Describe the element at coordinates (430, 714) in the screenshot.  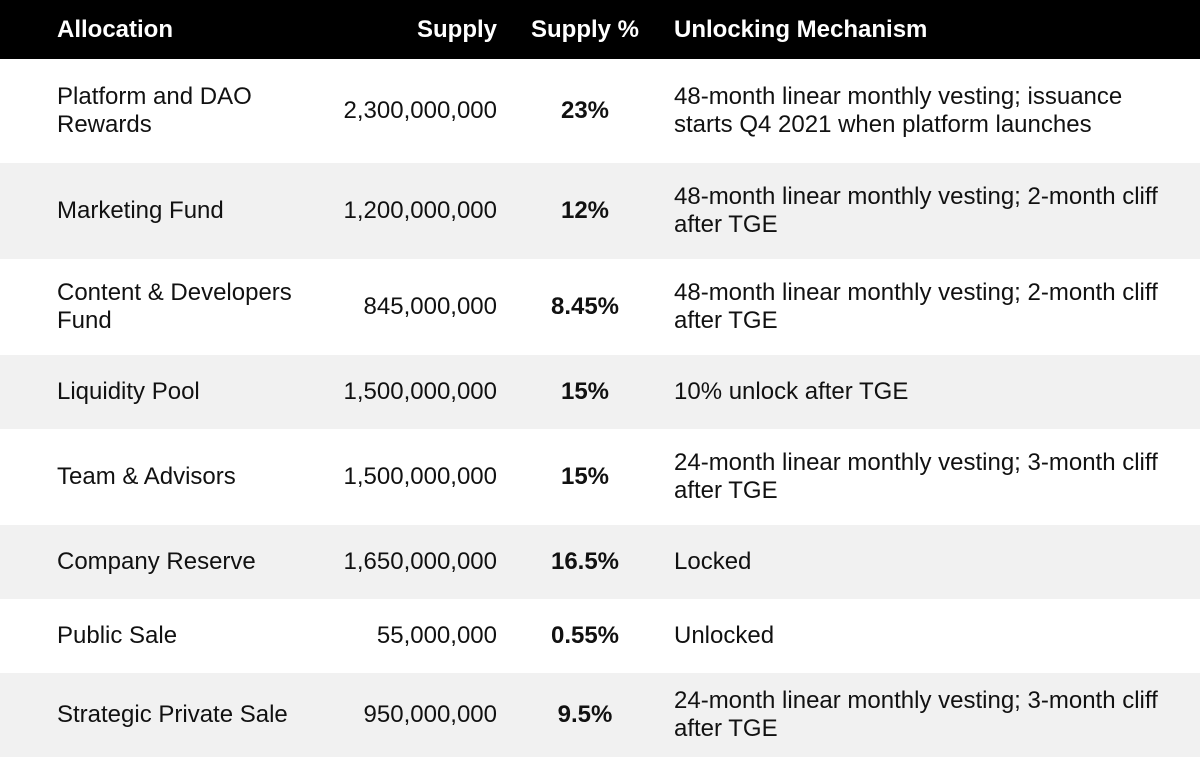
I see `supply-cell: 950,000,000` at that location.